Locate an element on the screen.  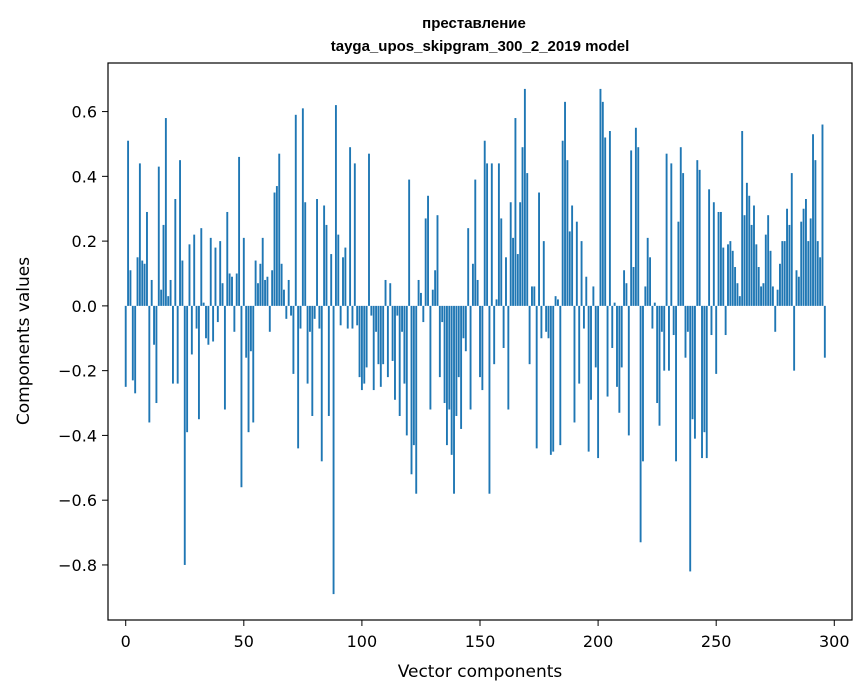
x-tick-label: 100 is located at coordinates (362, 641).